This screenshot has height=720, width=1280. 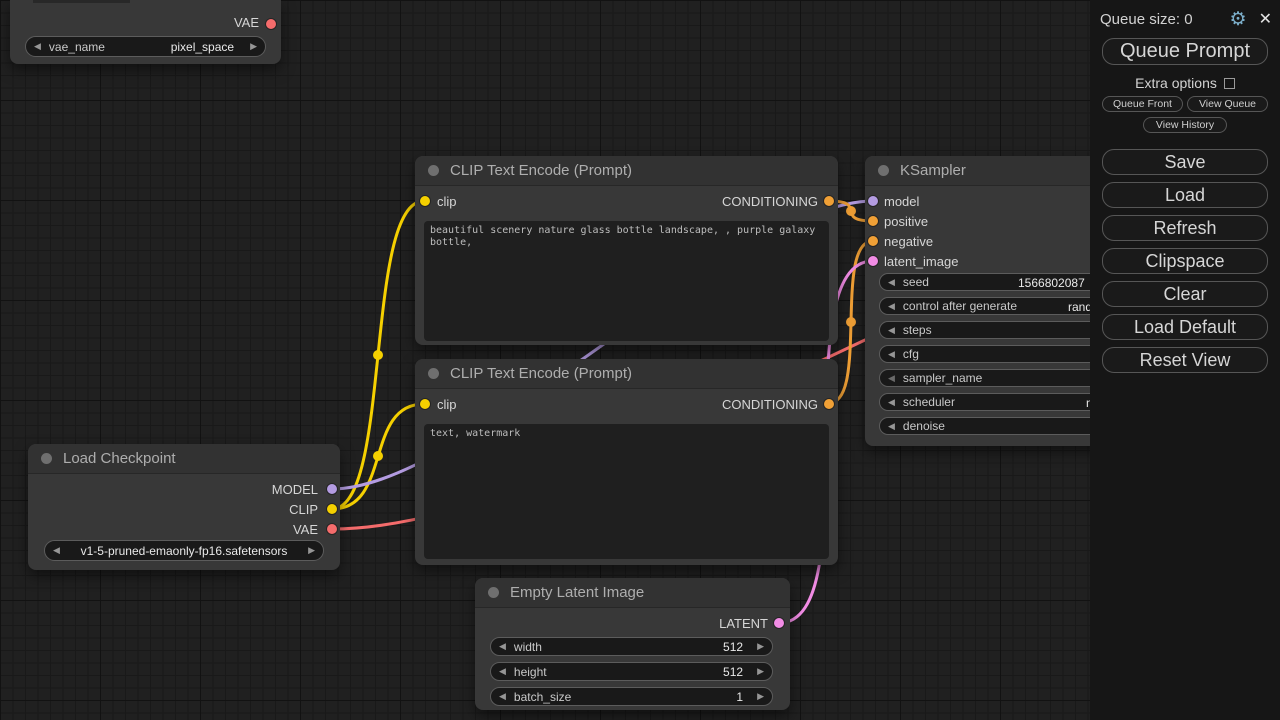 What do you see at coordinates (1185, 51) in the screenshot?
I see `queue-prompt-button: Queue Prompt` at bounding box center [1185, 51].